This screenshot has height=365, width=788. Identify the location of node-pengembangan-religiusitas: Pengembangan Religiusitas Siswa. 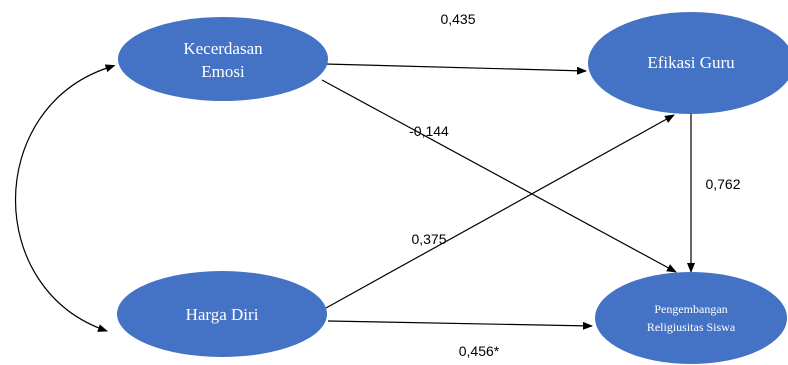
(691, 318).